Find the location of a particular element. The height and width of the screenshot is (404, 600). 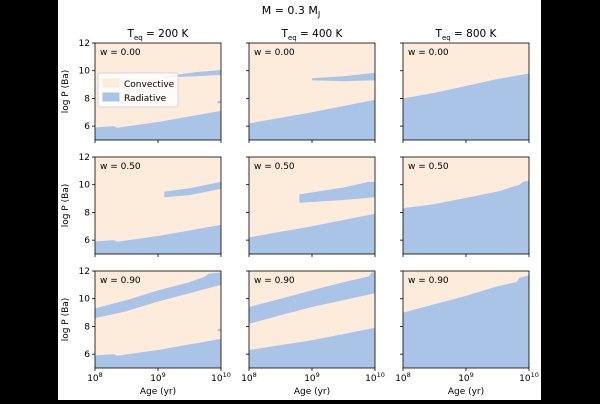

panel-2-1: w = 0.90 10⁸ 10⁹ 10¹⁰ Age (yr) is located at coordinates (313, 333).